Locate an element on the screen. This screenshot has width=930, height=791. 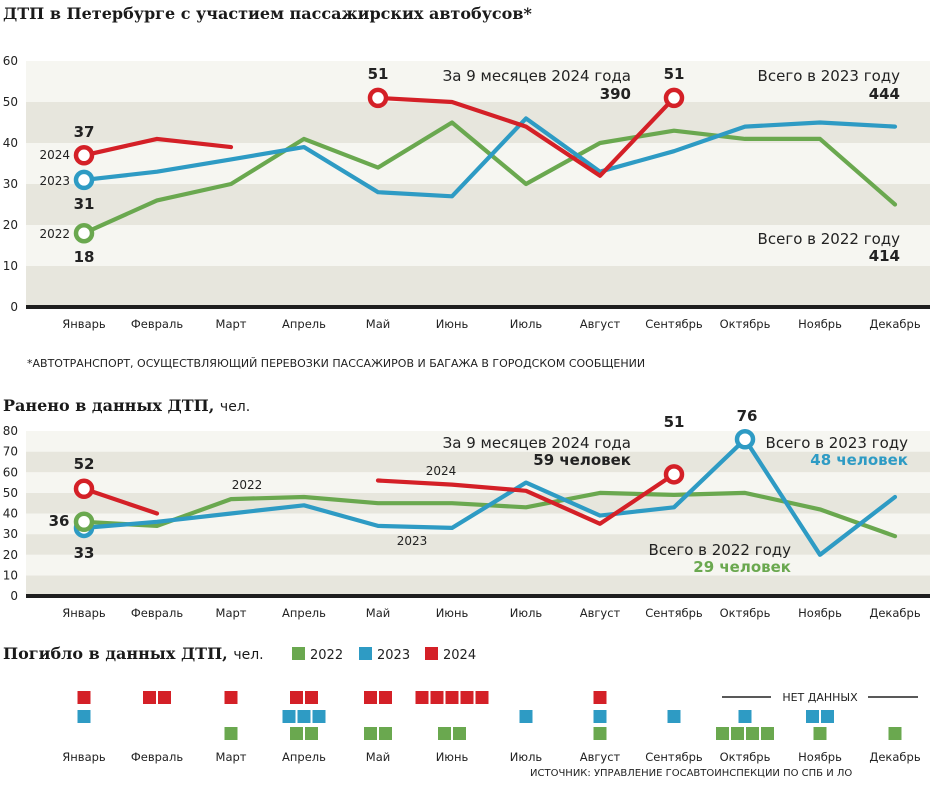
chart2-total-2023-value: 48 человек is located at coordinates (859, 460).